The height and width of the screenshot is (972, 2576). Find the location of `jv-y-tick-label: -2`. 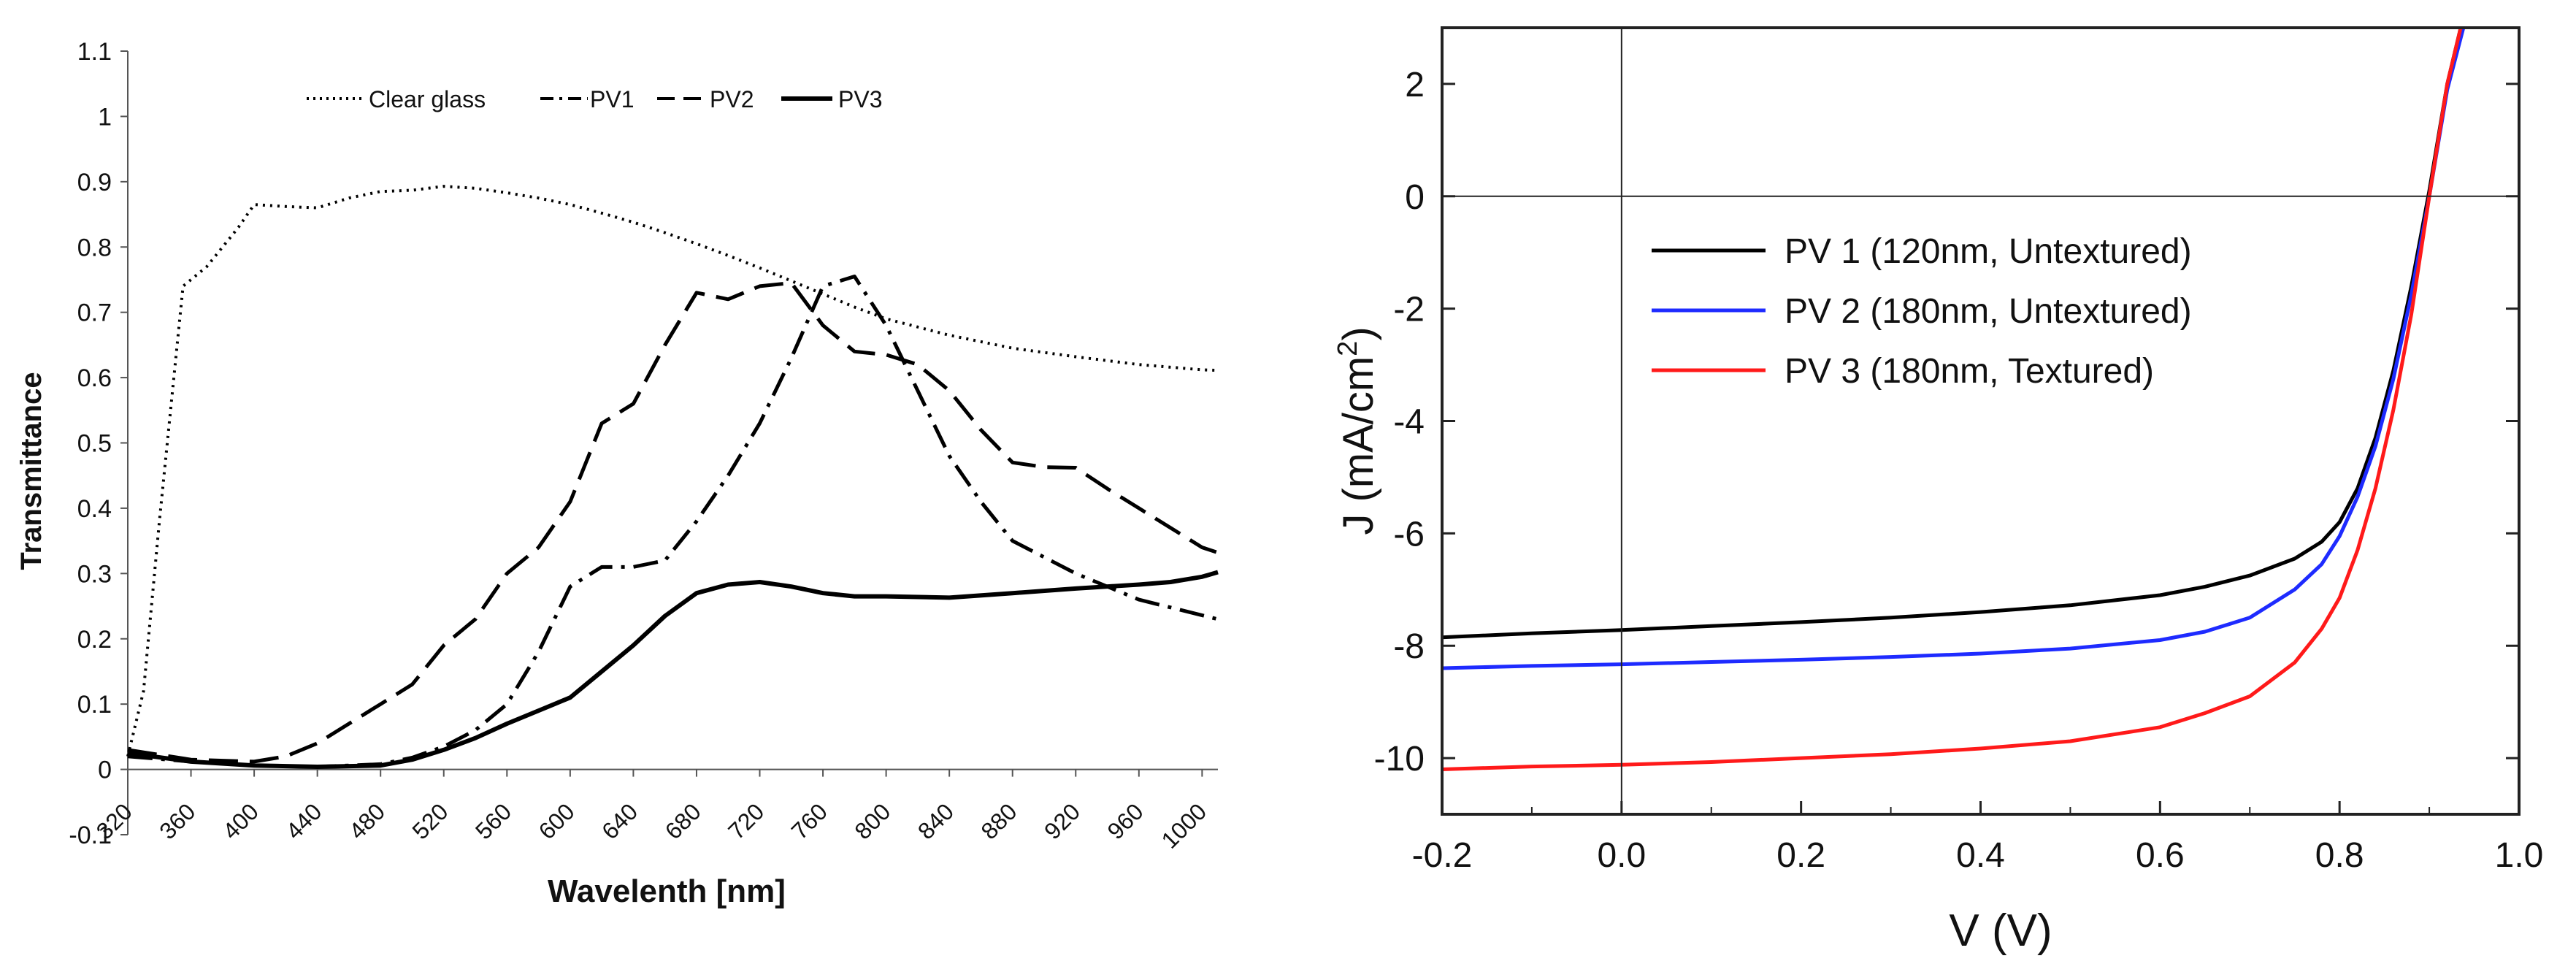

jv-y-tick-label: -2 is located at coordinates (1409, 310).